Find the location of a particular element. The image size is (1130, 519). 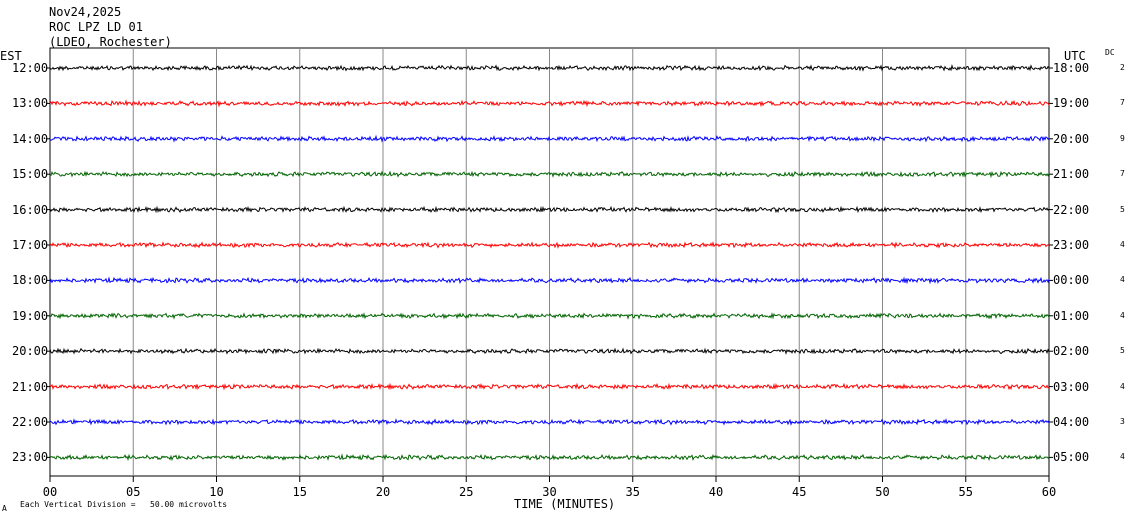

est-hour-label: 15:00 is located at coordinates (30, 174).